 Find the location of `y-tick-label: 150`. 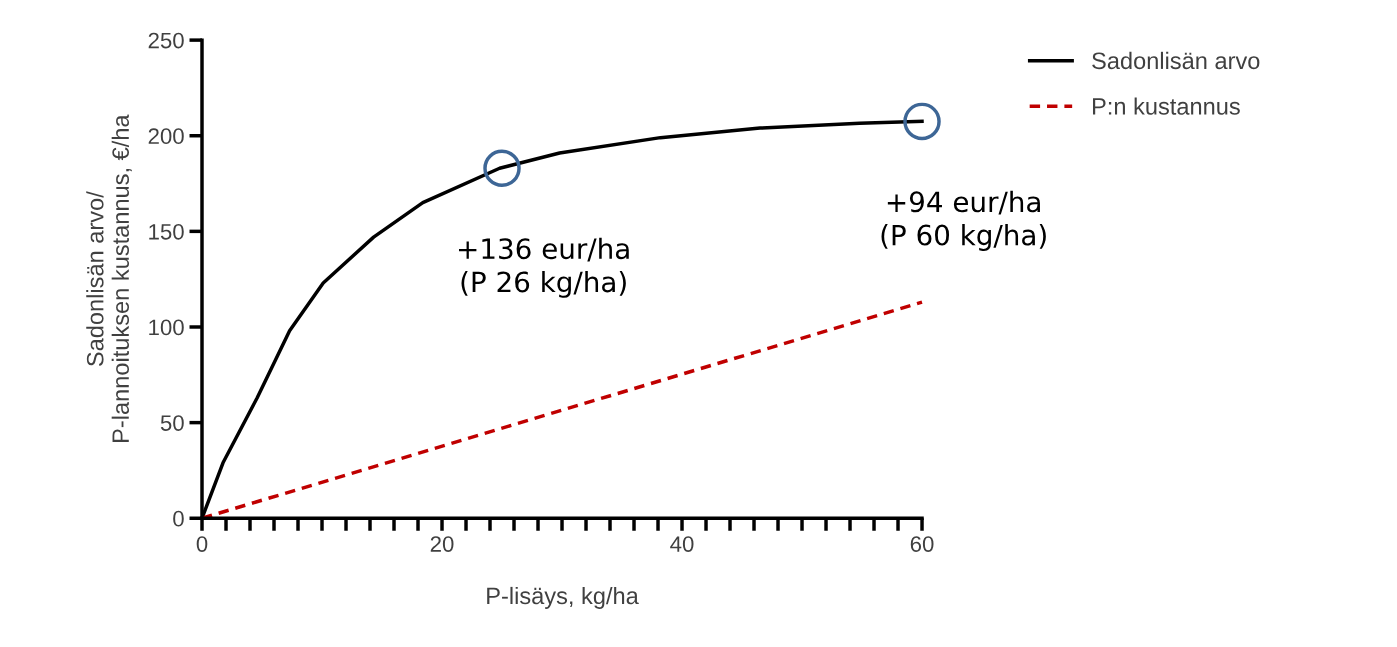

y-tick-label: 150 is located at coordinates (166, 231).